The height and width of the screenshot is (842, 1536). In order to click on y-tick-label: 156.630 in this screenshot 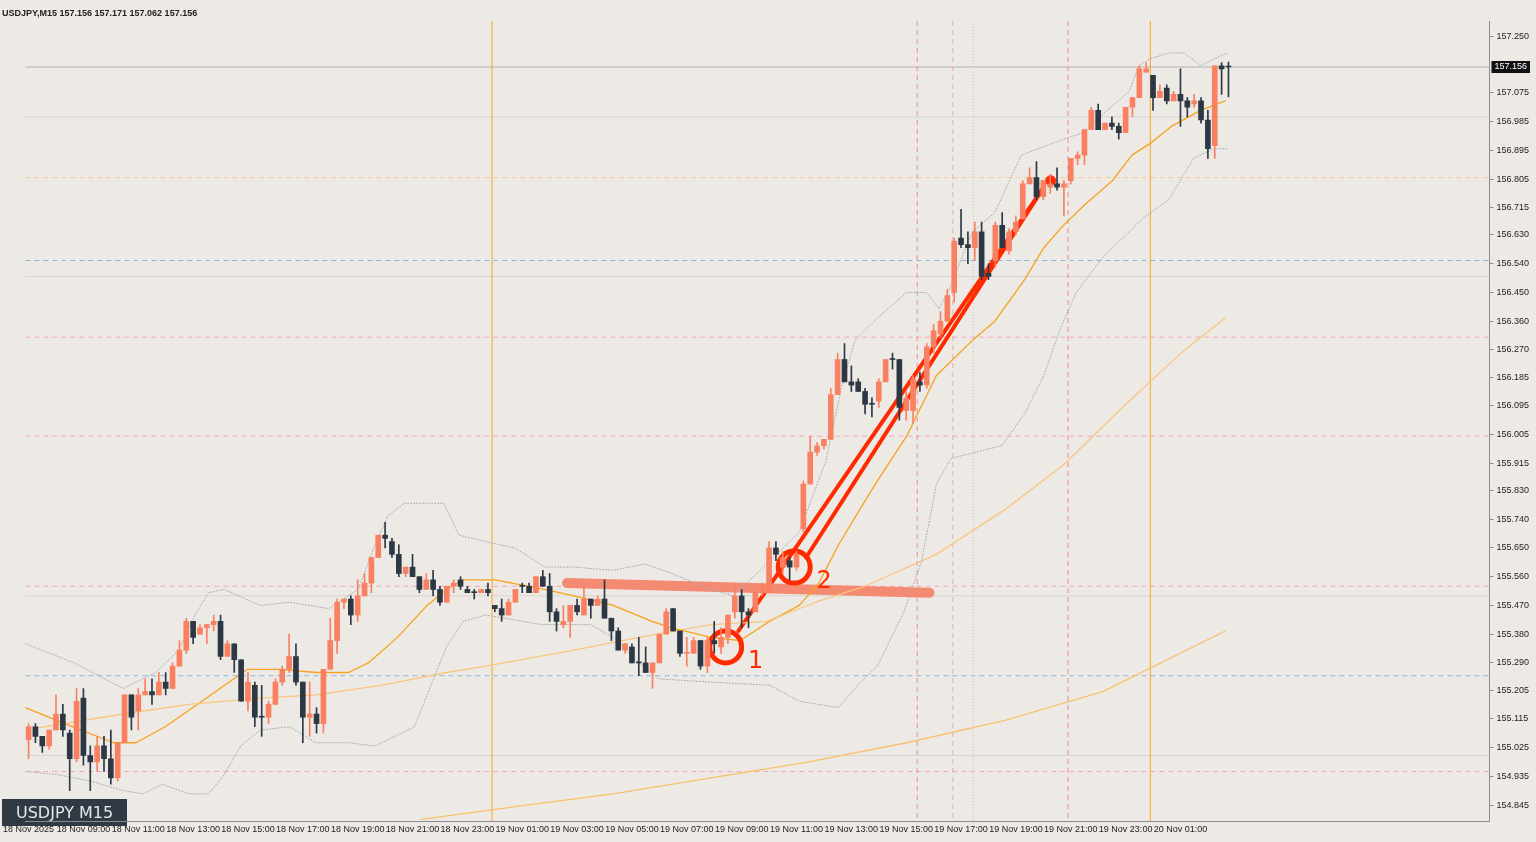, I will do `click(1513, 234)`.